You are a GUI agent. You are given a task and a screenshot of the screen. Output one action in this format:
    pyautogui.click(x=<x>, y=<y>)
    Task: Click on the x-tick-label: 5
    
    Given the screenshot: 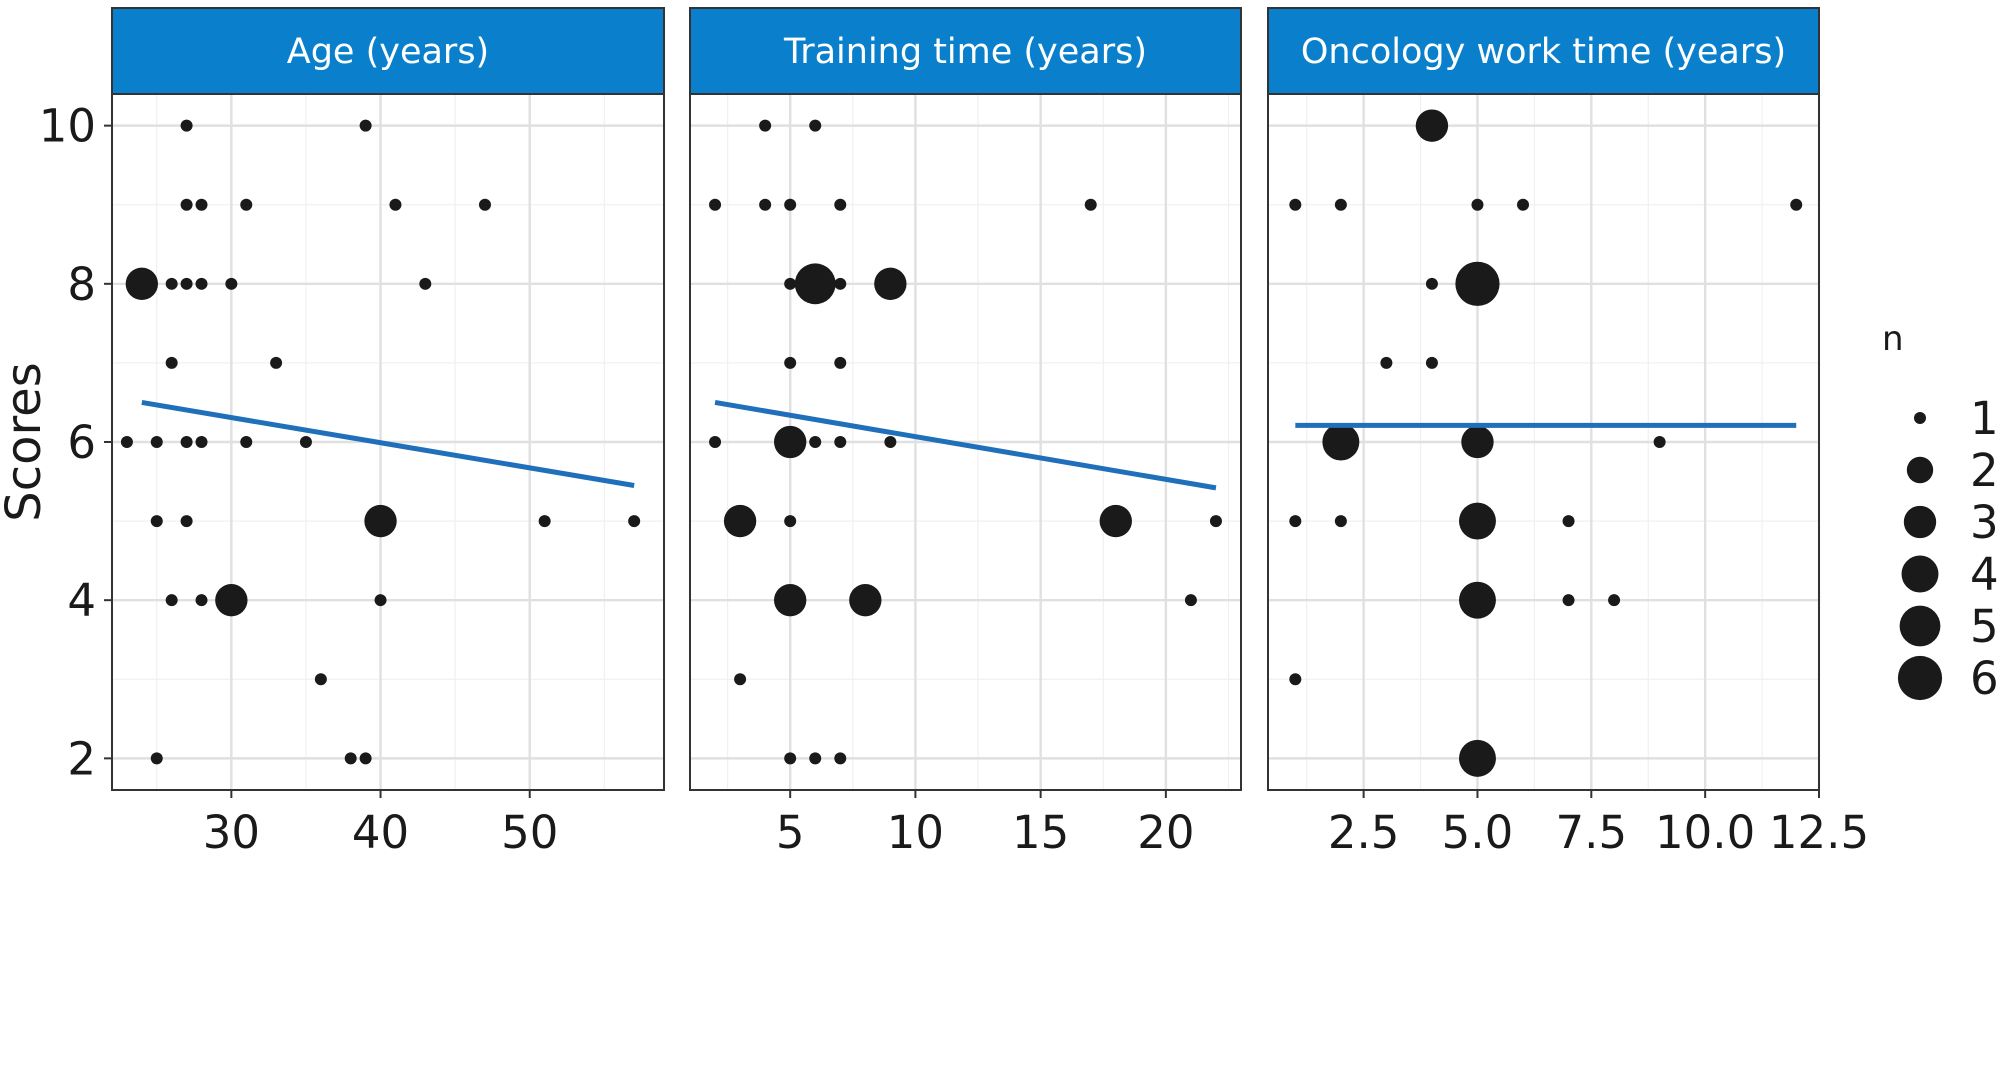 What is the action you would take?
    pyautogui.click(x=790, y=832)
    